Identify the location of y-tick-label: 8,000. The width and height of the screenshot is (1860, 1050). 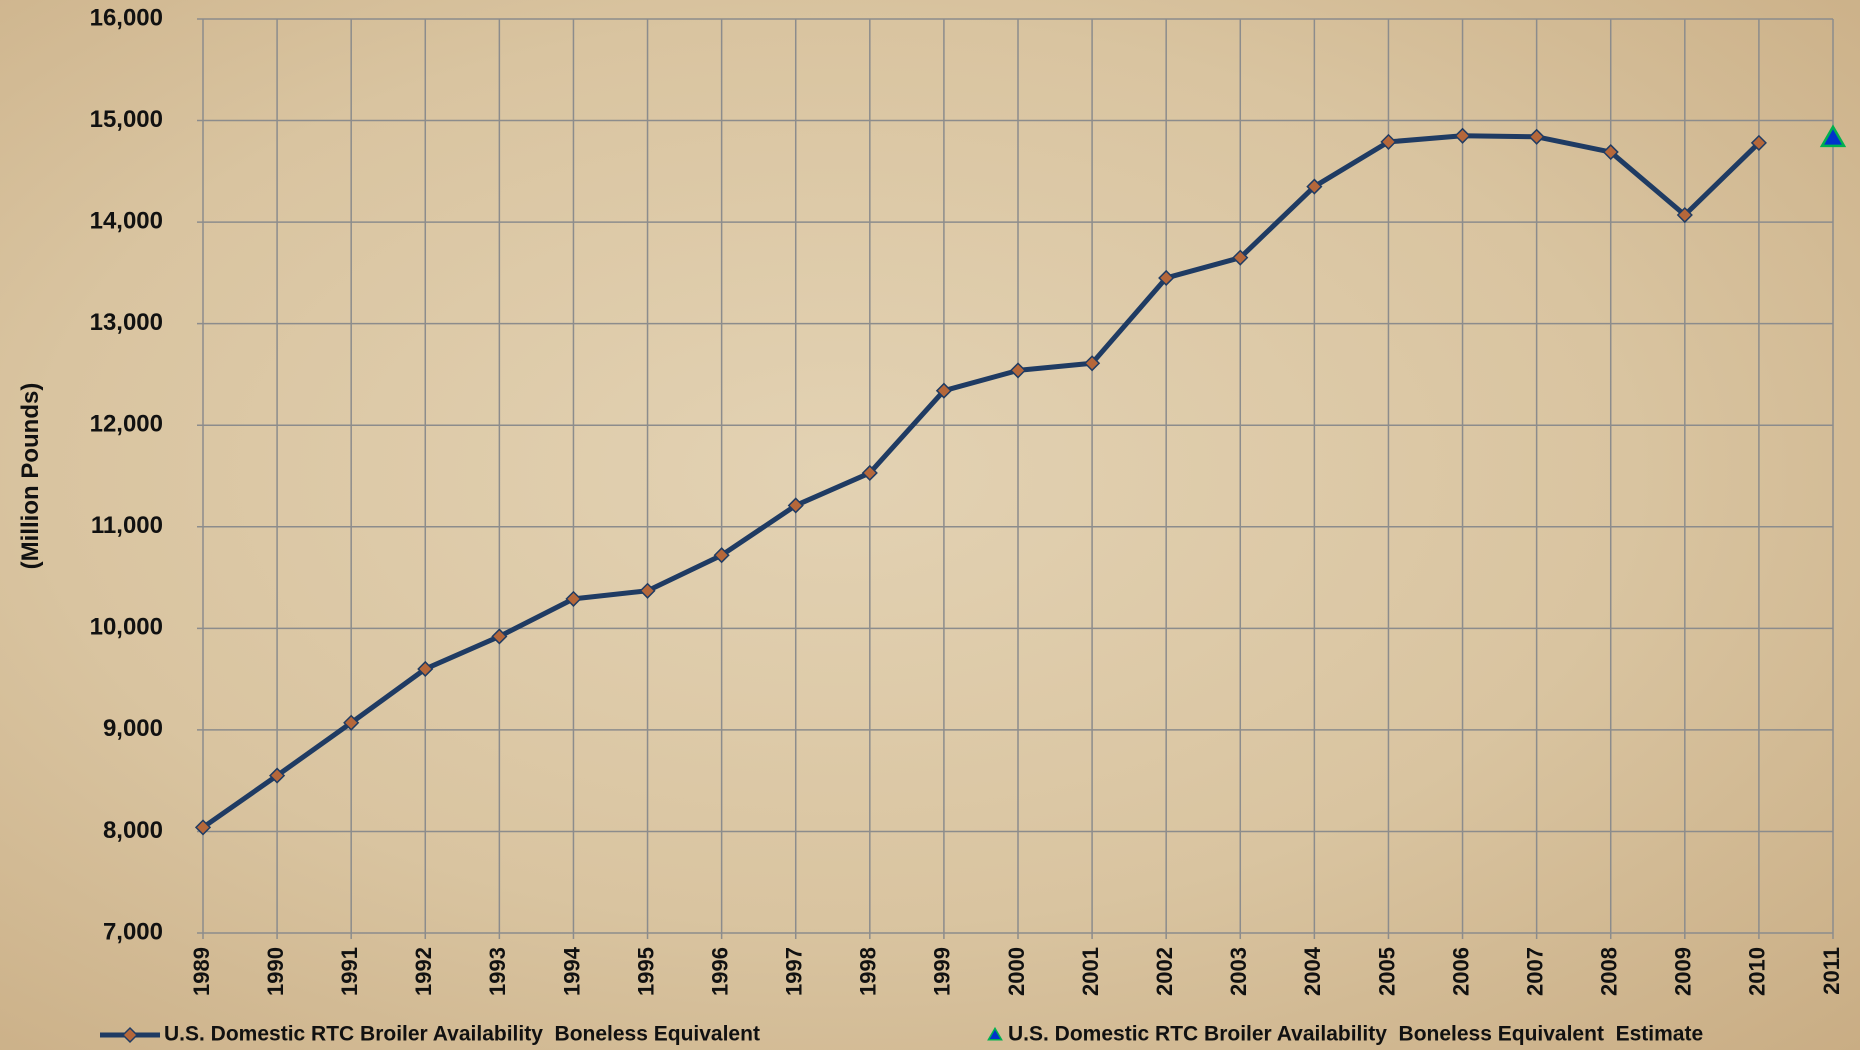
(133, 830).